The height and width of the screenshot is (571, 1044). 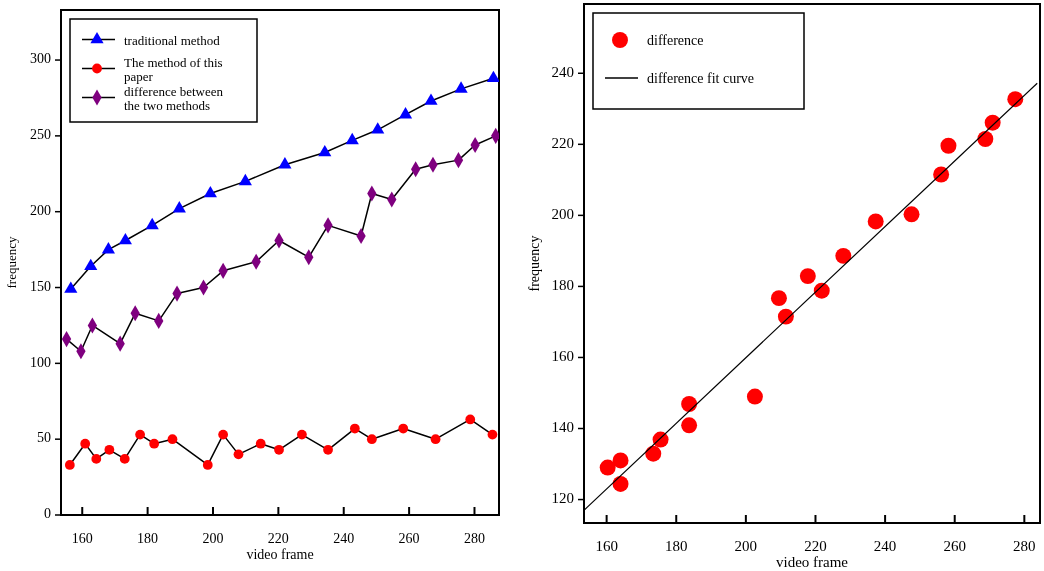 I want to click on y-tick-label: 140, so click(x=562, y=426).